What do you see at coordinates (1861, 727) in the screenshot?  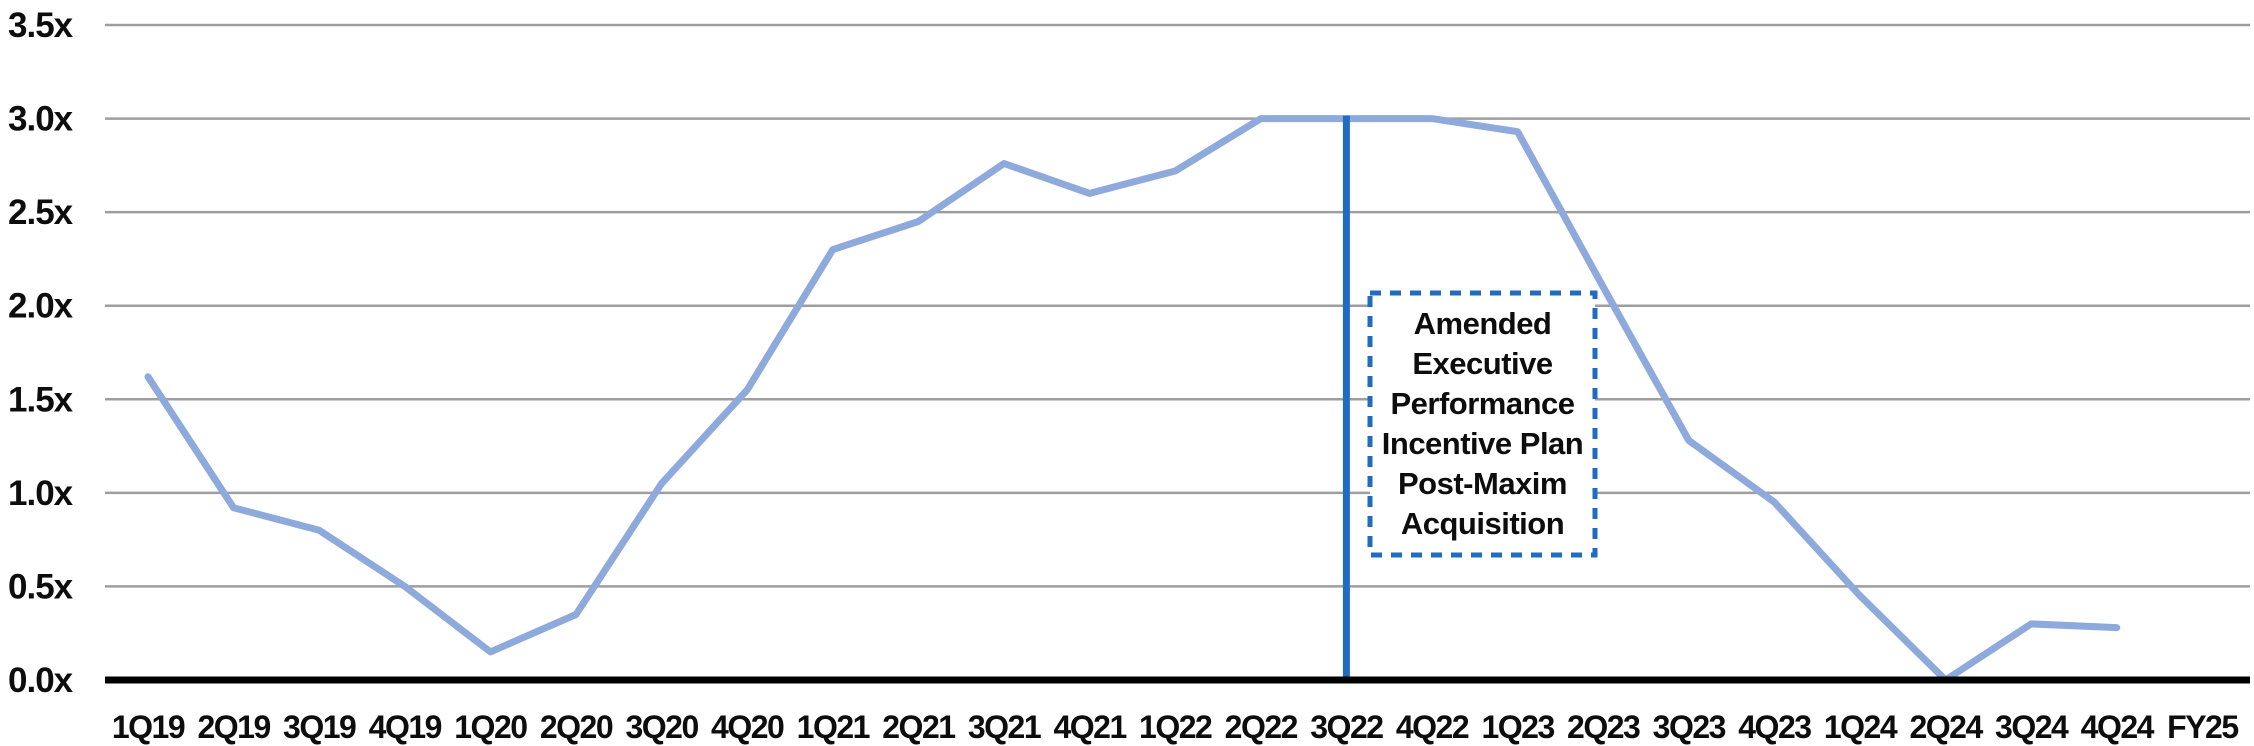 I see `x-axis-tick-label: 1Q24` at bounding box center [1861, 727].